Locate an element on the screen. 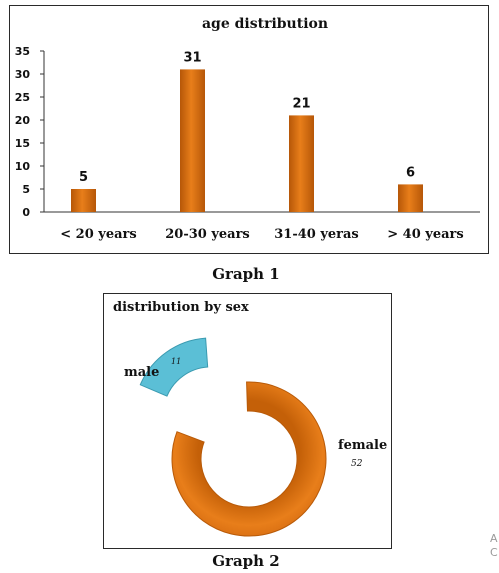  slice-male is located at coordinates (174, 367).